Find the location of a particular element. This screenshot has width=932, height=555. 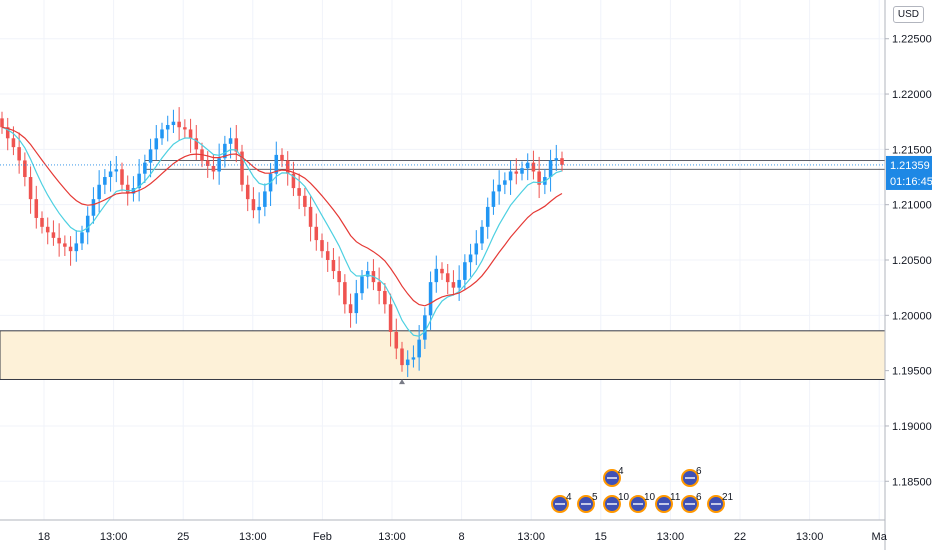

demand-zone is located at coordinates (443, 355).